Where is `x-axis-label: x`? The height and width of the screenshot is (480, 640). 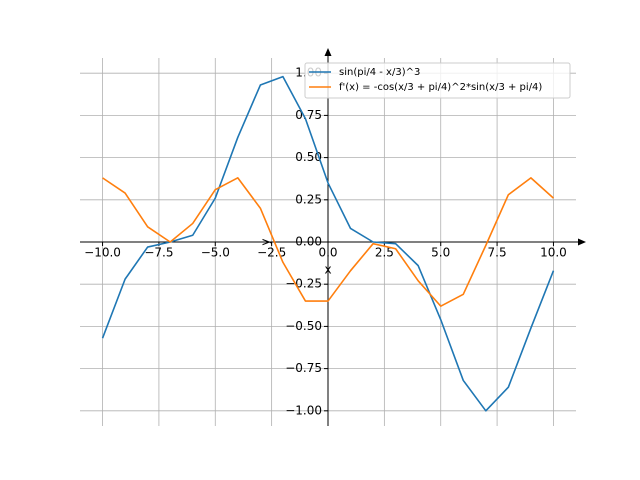 x-axis-label: x is located at coordinates (327, 270).